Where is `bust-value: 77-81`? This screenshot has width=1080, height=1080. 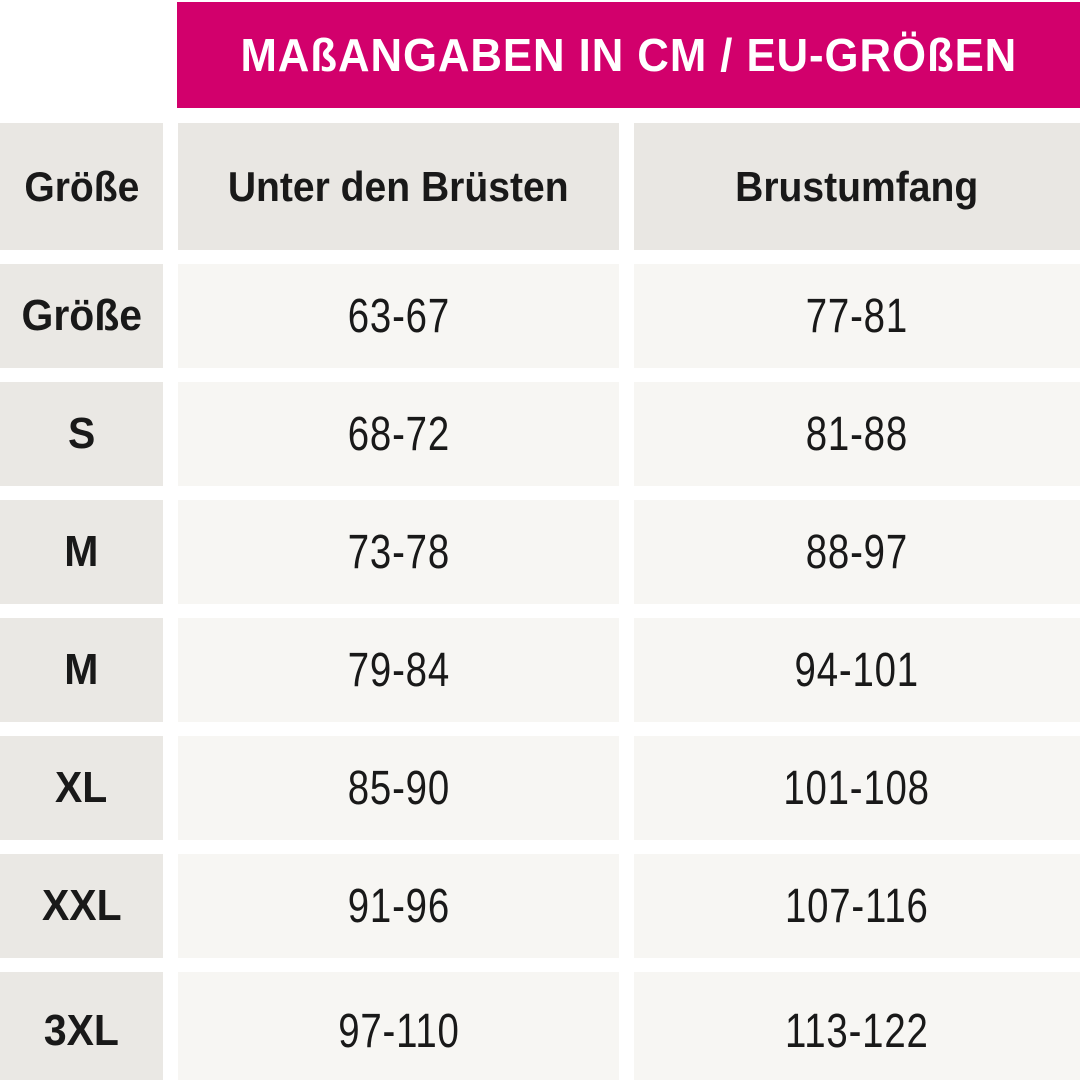
bust-value: 77-81 is located at coordinates (857, 316).